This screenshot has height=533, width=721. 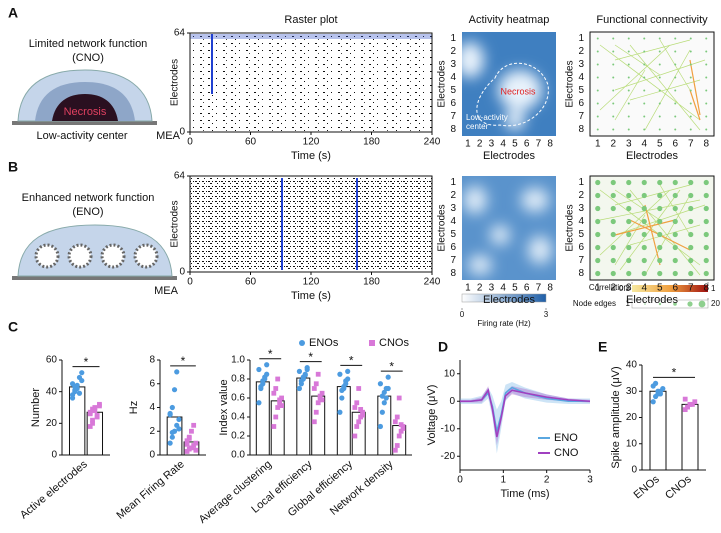 I want to click on x-tick-label: ENOs, so click(x=647, y=487).